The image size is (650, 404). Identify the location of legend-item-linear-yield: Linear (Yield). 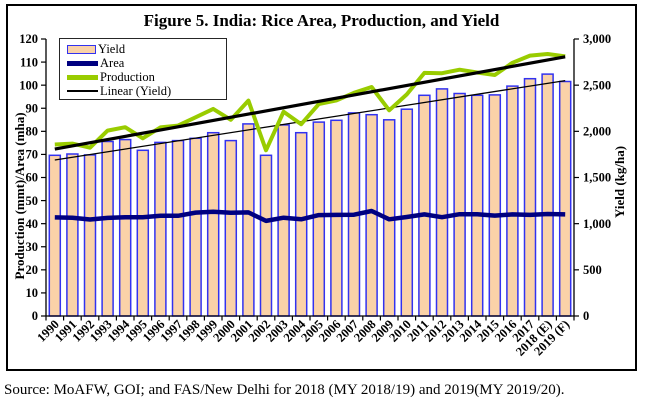
(146, 91).